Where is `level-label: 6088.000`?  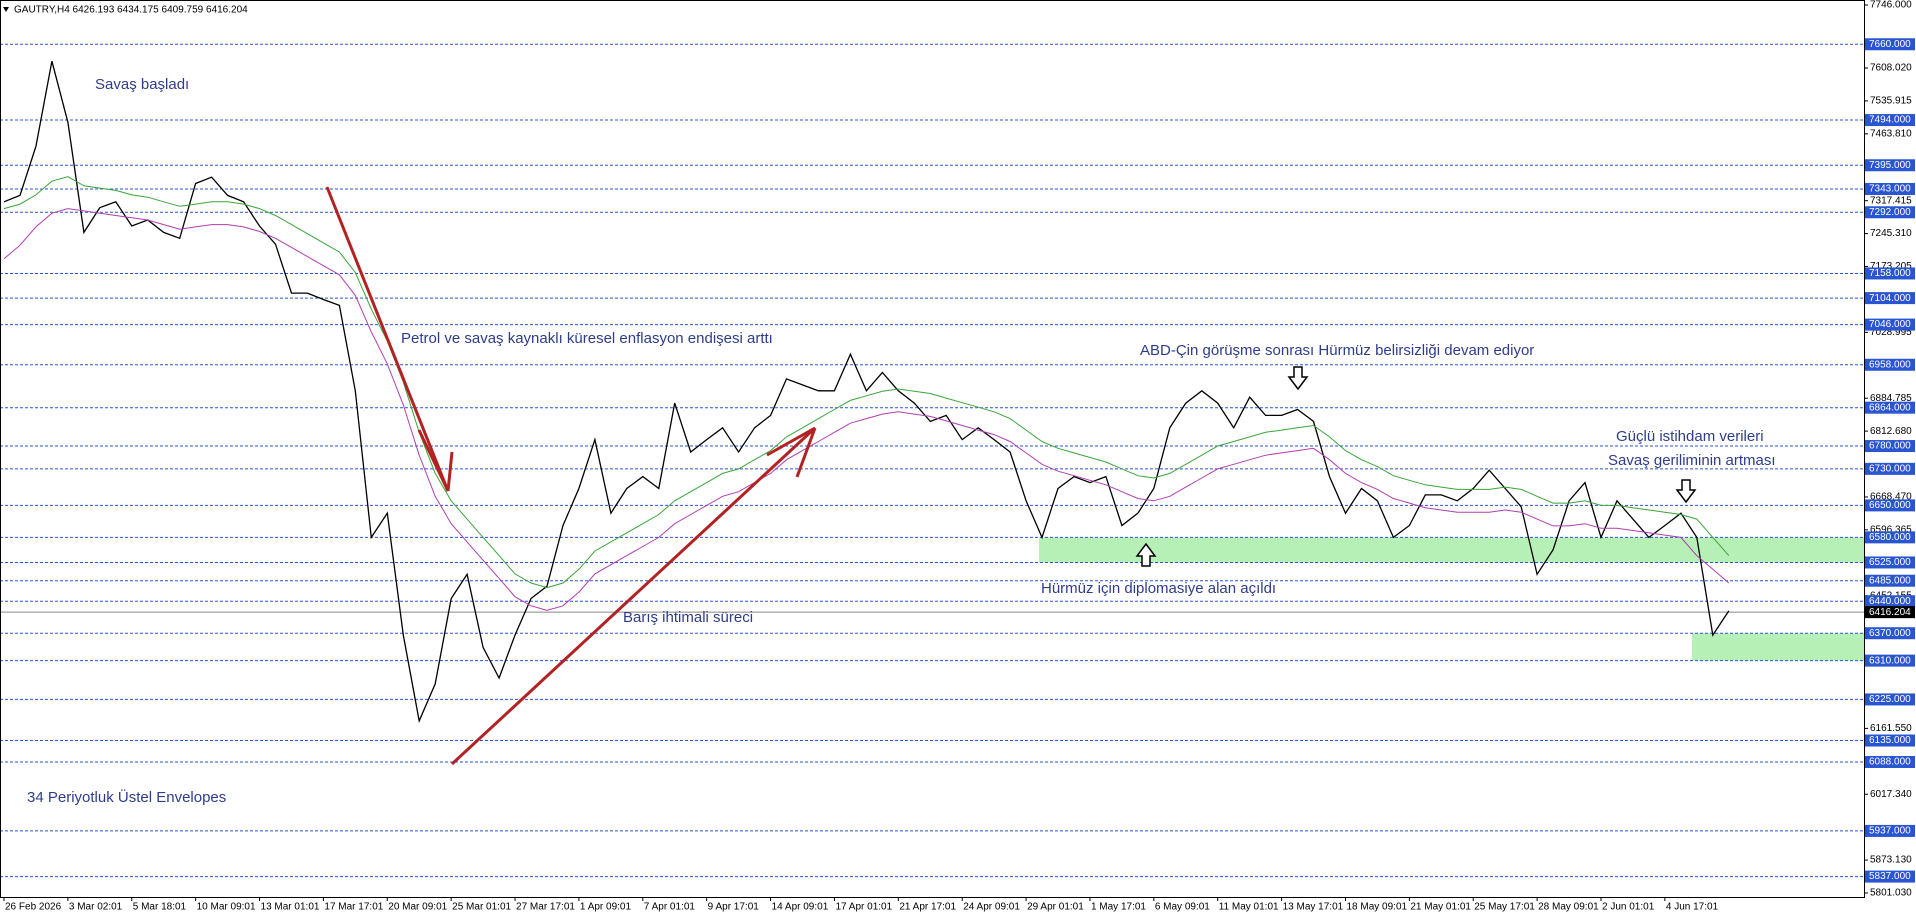 level-label: 6088.000 is located at coordinates (1890, 762).